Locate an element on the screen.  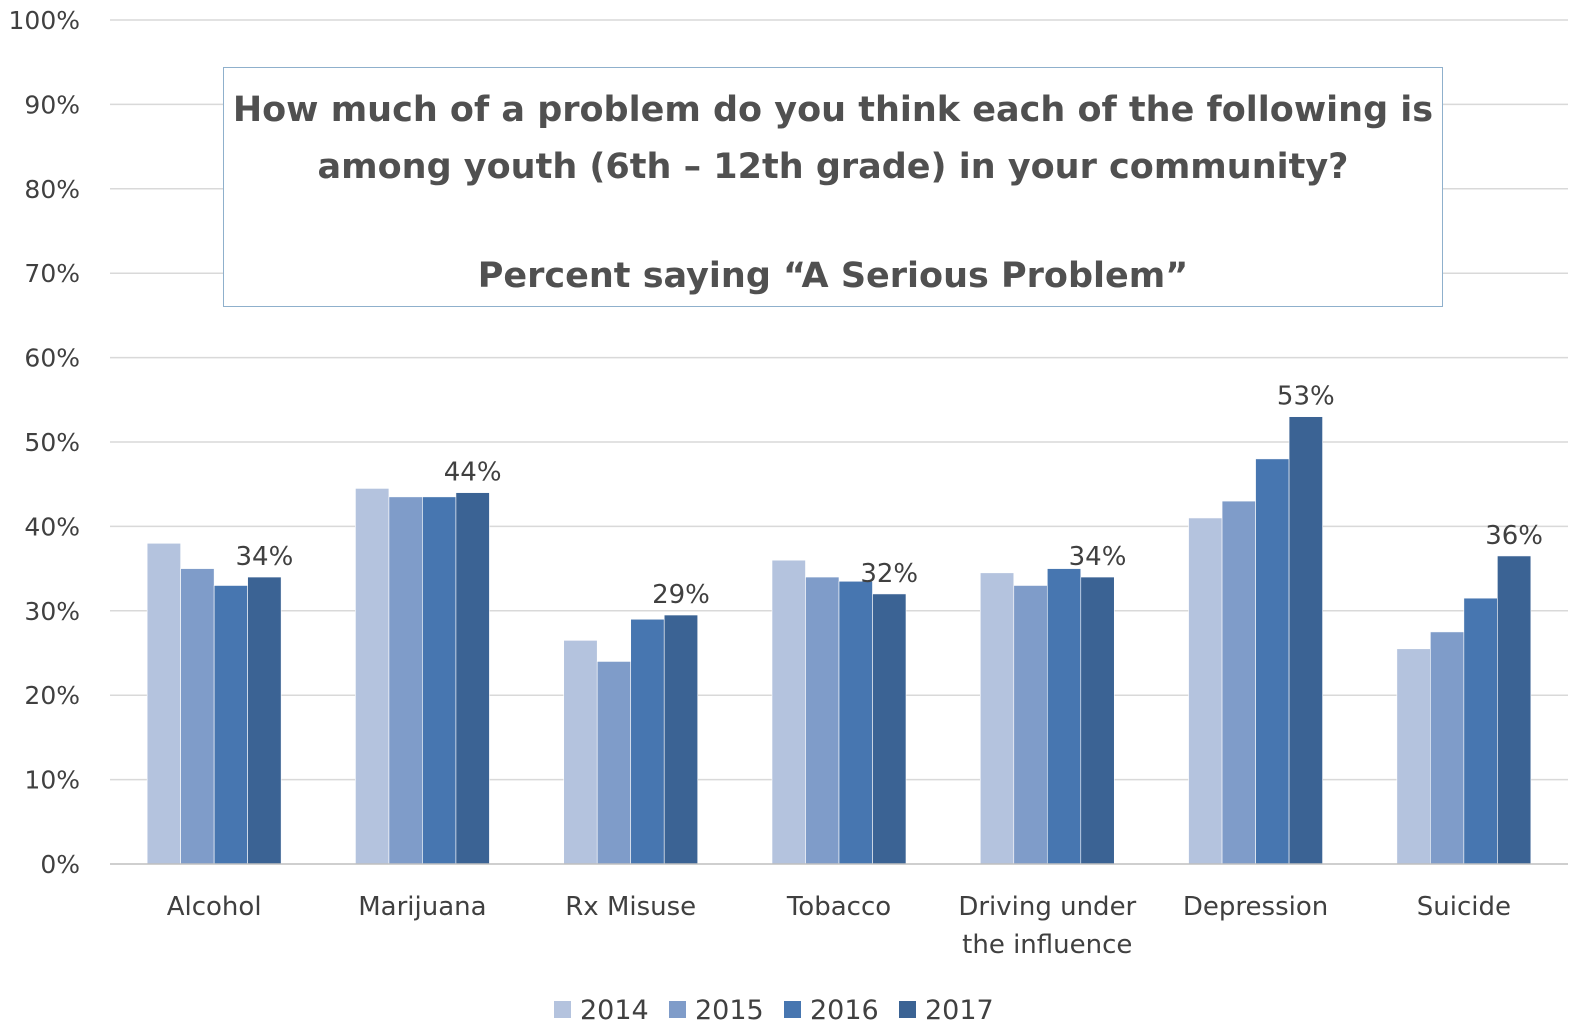
data-label: 32% is located at coordinates (889, 574).